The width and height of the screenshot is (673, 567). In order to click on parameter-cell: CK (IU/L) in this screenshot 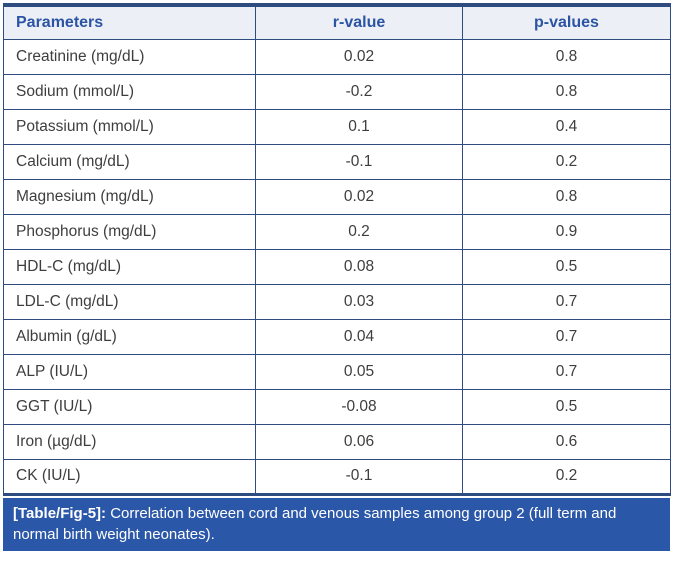, I will do `click(129, 476)`.